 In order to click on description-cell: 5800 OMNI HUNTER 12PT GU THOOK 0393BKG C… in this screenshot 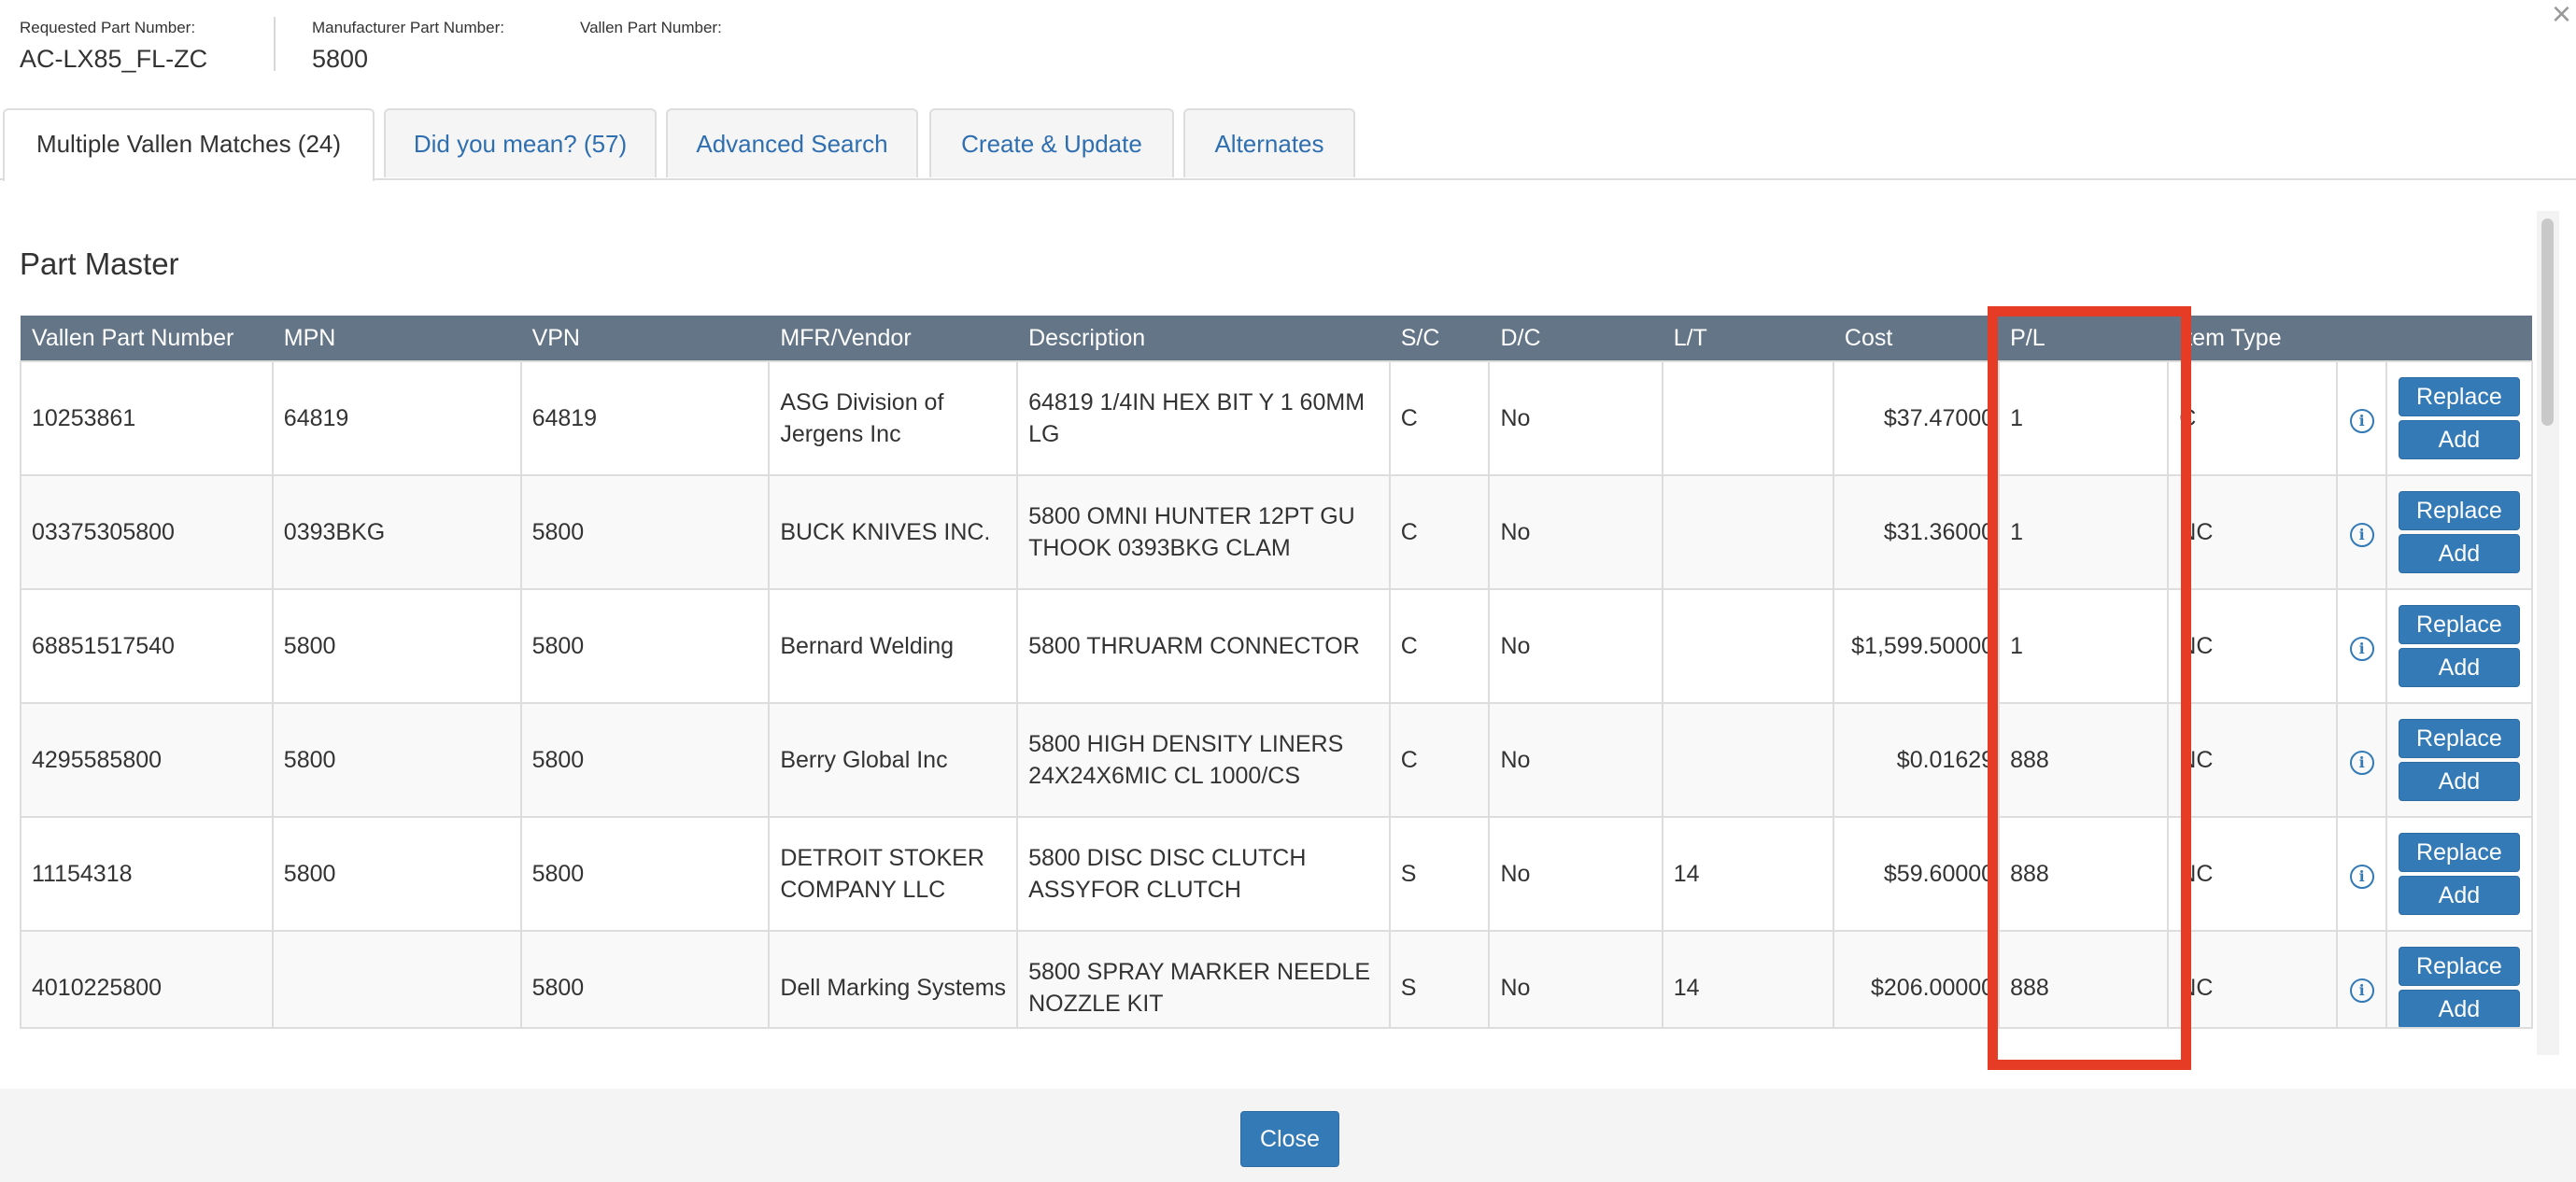, I will do `click(1203, 532)`.